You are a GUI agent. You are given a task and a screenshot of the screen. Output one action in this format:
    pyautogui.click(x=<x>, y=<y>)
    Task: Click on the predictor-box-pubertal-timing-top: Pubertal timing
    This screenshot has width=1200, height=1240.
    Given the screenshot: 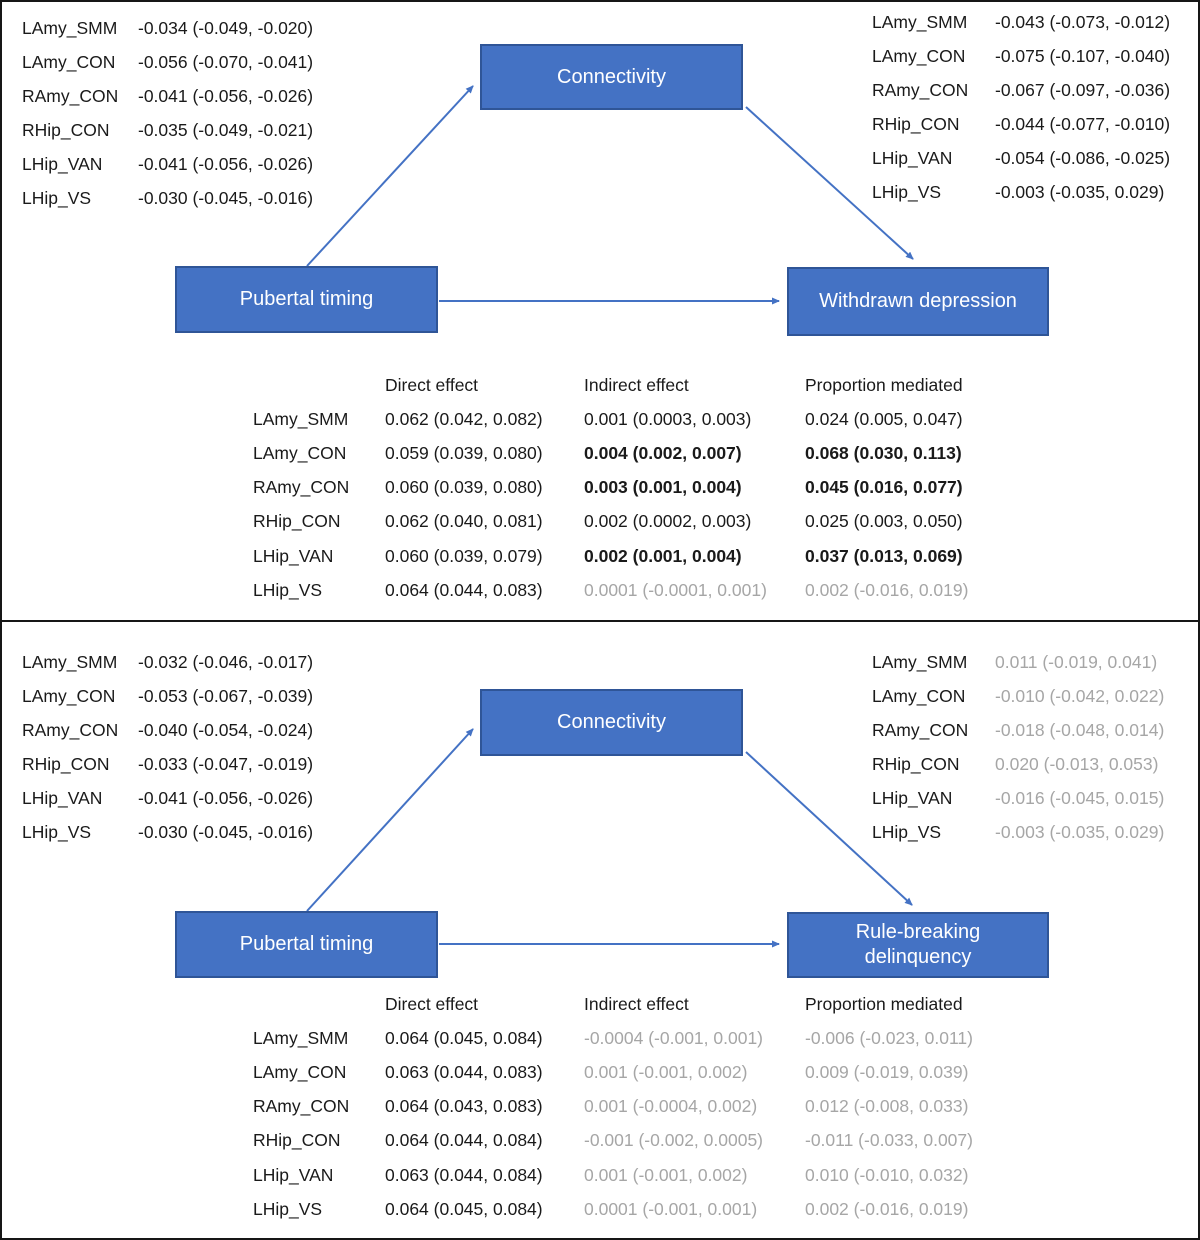 What is the action you would take?
    pyautogui.click(x=306, y=299)
    